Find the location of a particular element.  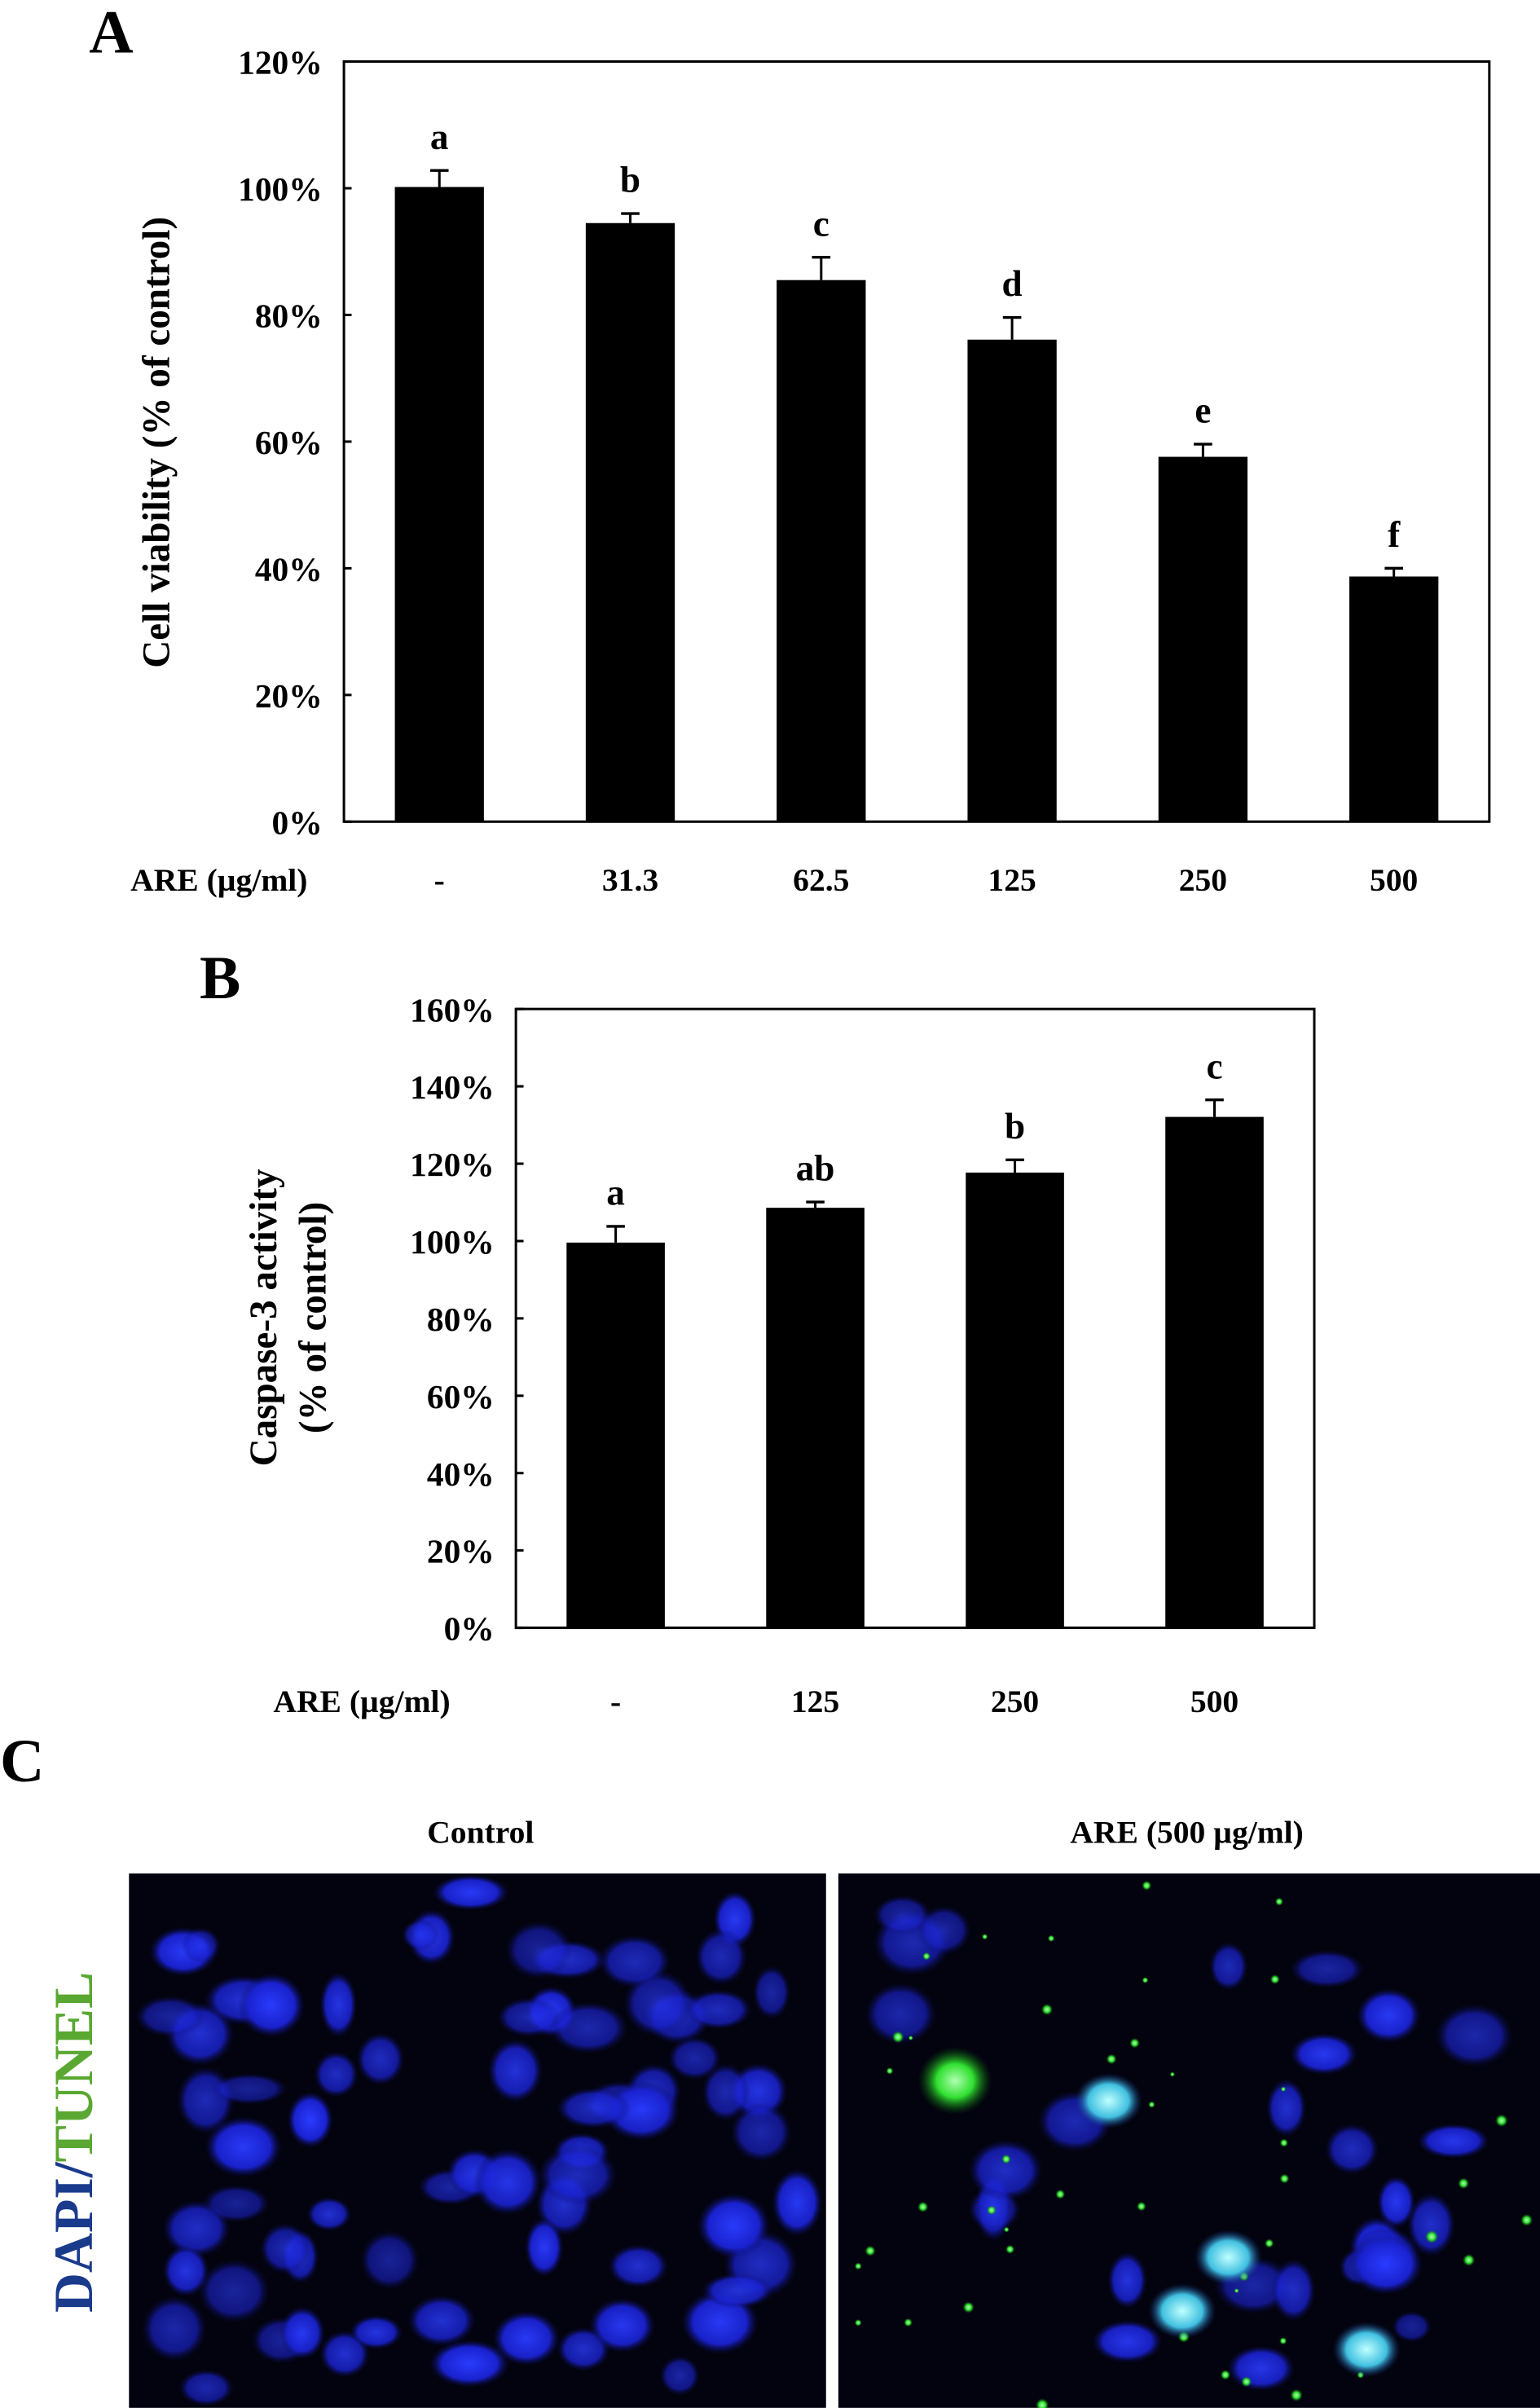

panel-b-y-axis-label-line2: (% of control) is located at coordinates (313, 1317).